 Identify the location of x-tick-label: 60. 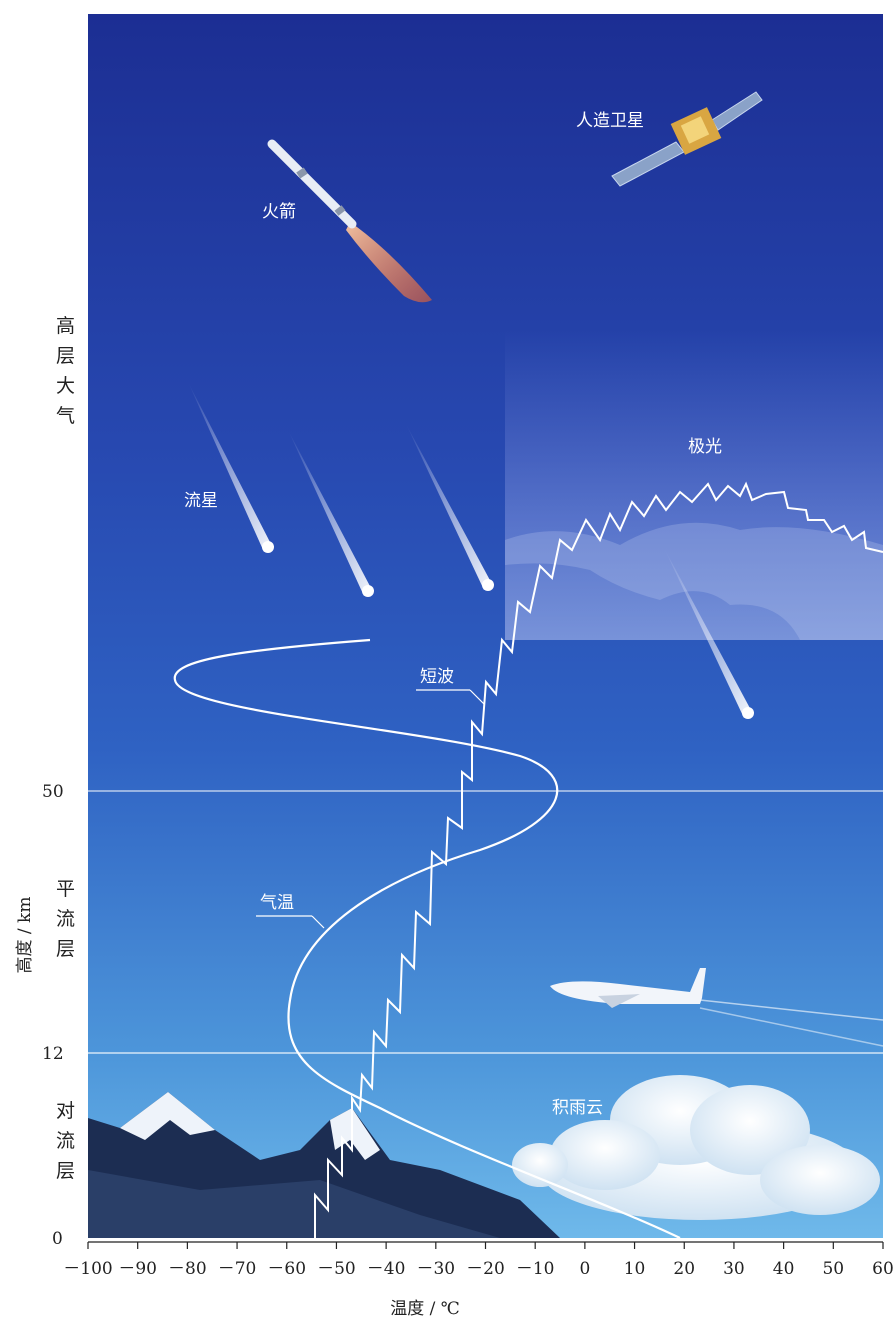
(883, 1269).